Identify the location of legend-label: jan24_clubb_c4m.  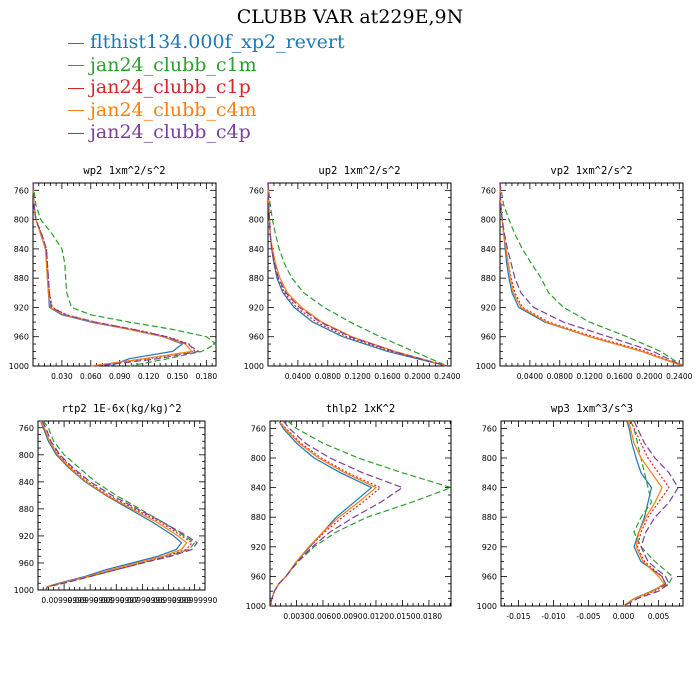
(173, 109).